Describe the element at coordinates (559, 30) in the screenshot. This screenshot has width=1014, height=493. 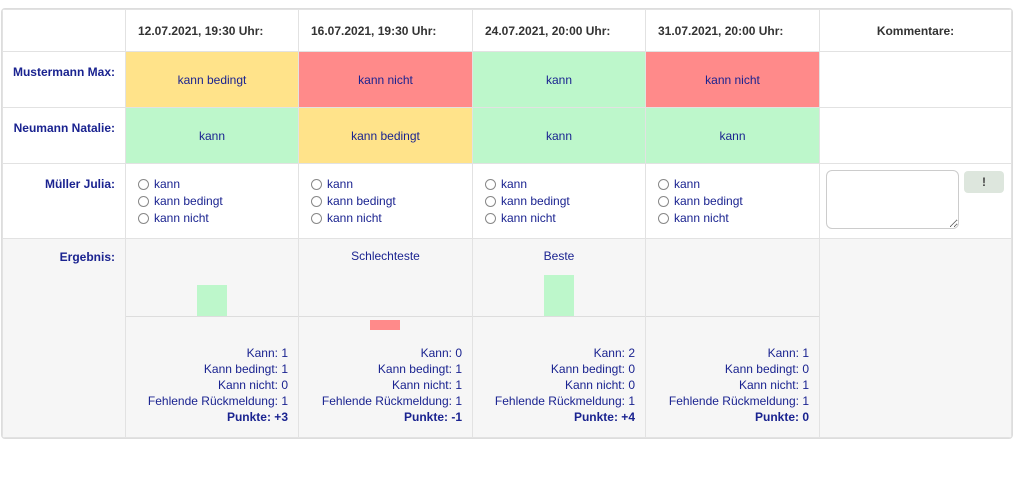
I see `date-header: 24.07.2021, 20:00 Uhr:` at that location.